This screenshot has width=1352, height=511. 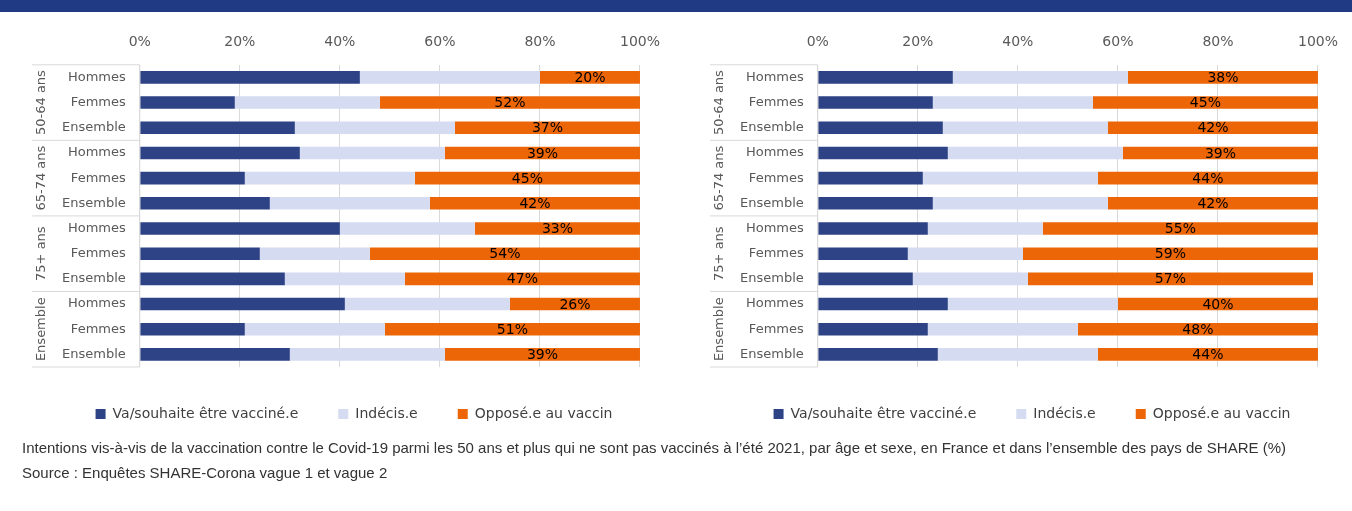 What do you see at coordinates (883, 412) in the screenshot?
I see `legend-label: Va/souhaite être vacciné.e` at bounding box center [883, 412].